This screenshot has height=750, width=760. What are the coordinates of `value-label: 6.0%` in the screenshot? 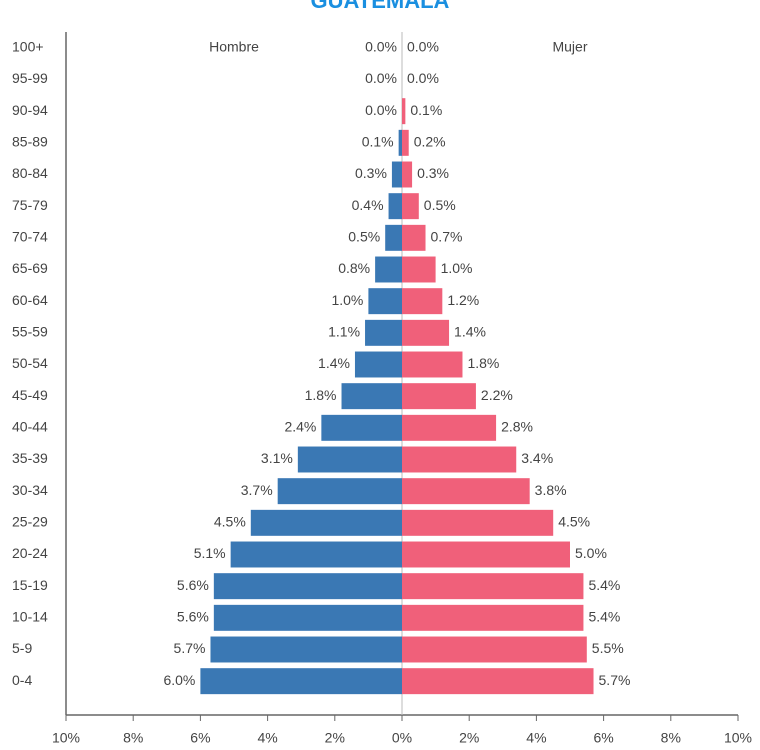 It's located at (179, 680).